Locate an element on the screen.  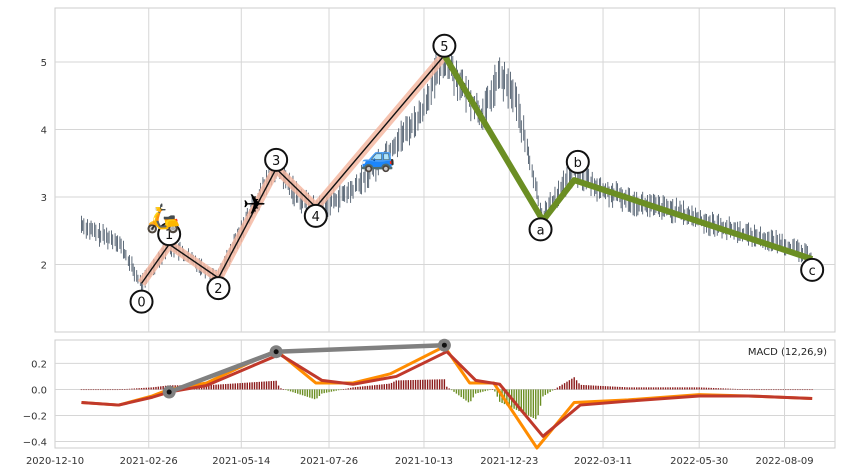
wave-label-3: 3 is located at coordinates (276, 161).